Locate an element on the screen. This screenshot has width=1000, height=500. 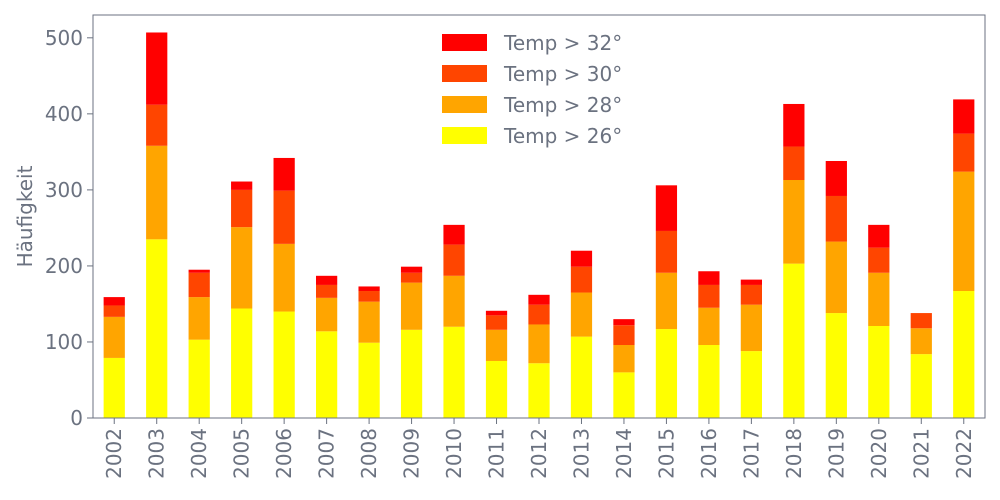
bar-segment-2011-s1 is located at coordinates (496, 345).